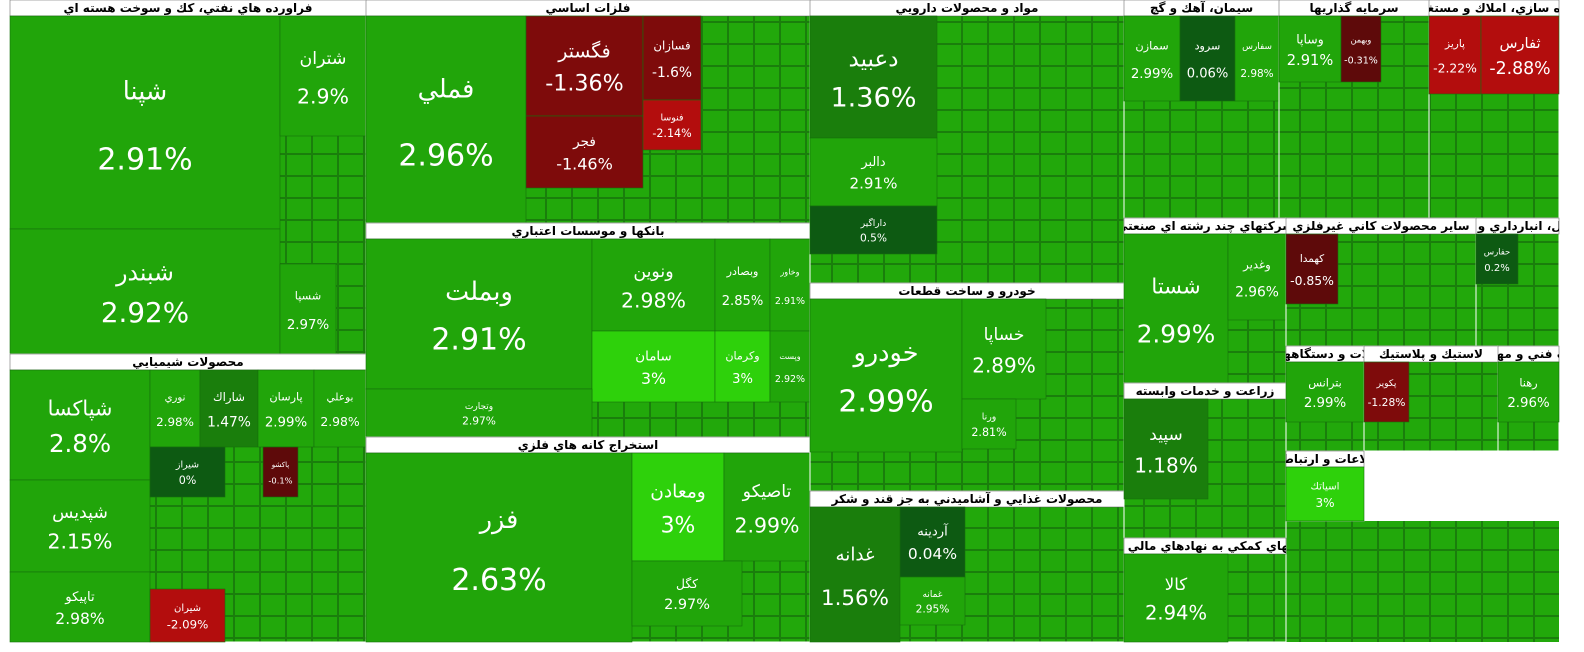 The image size is (1584, 652). Describe the element at coordinates (874, 59) in the screenshot. I see `stock-name: دعبيد` at that location.